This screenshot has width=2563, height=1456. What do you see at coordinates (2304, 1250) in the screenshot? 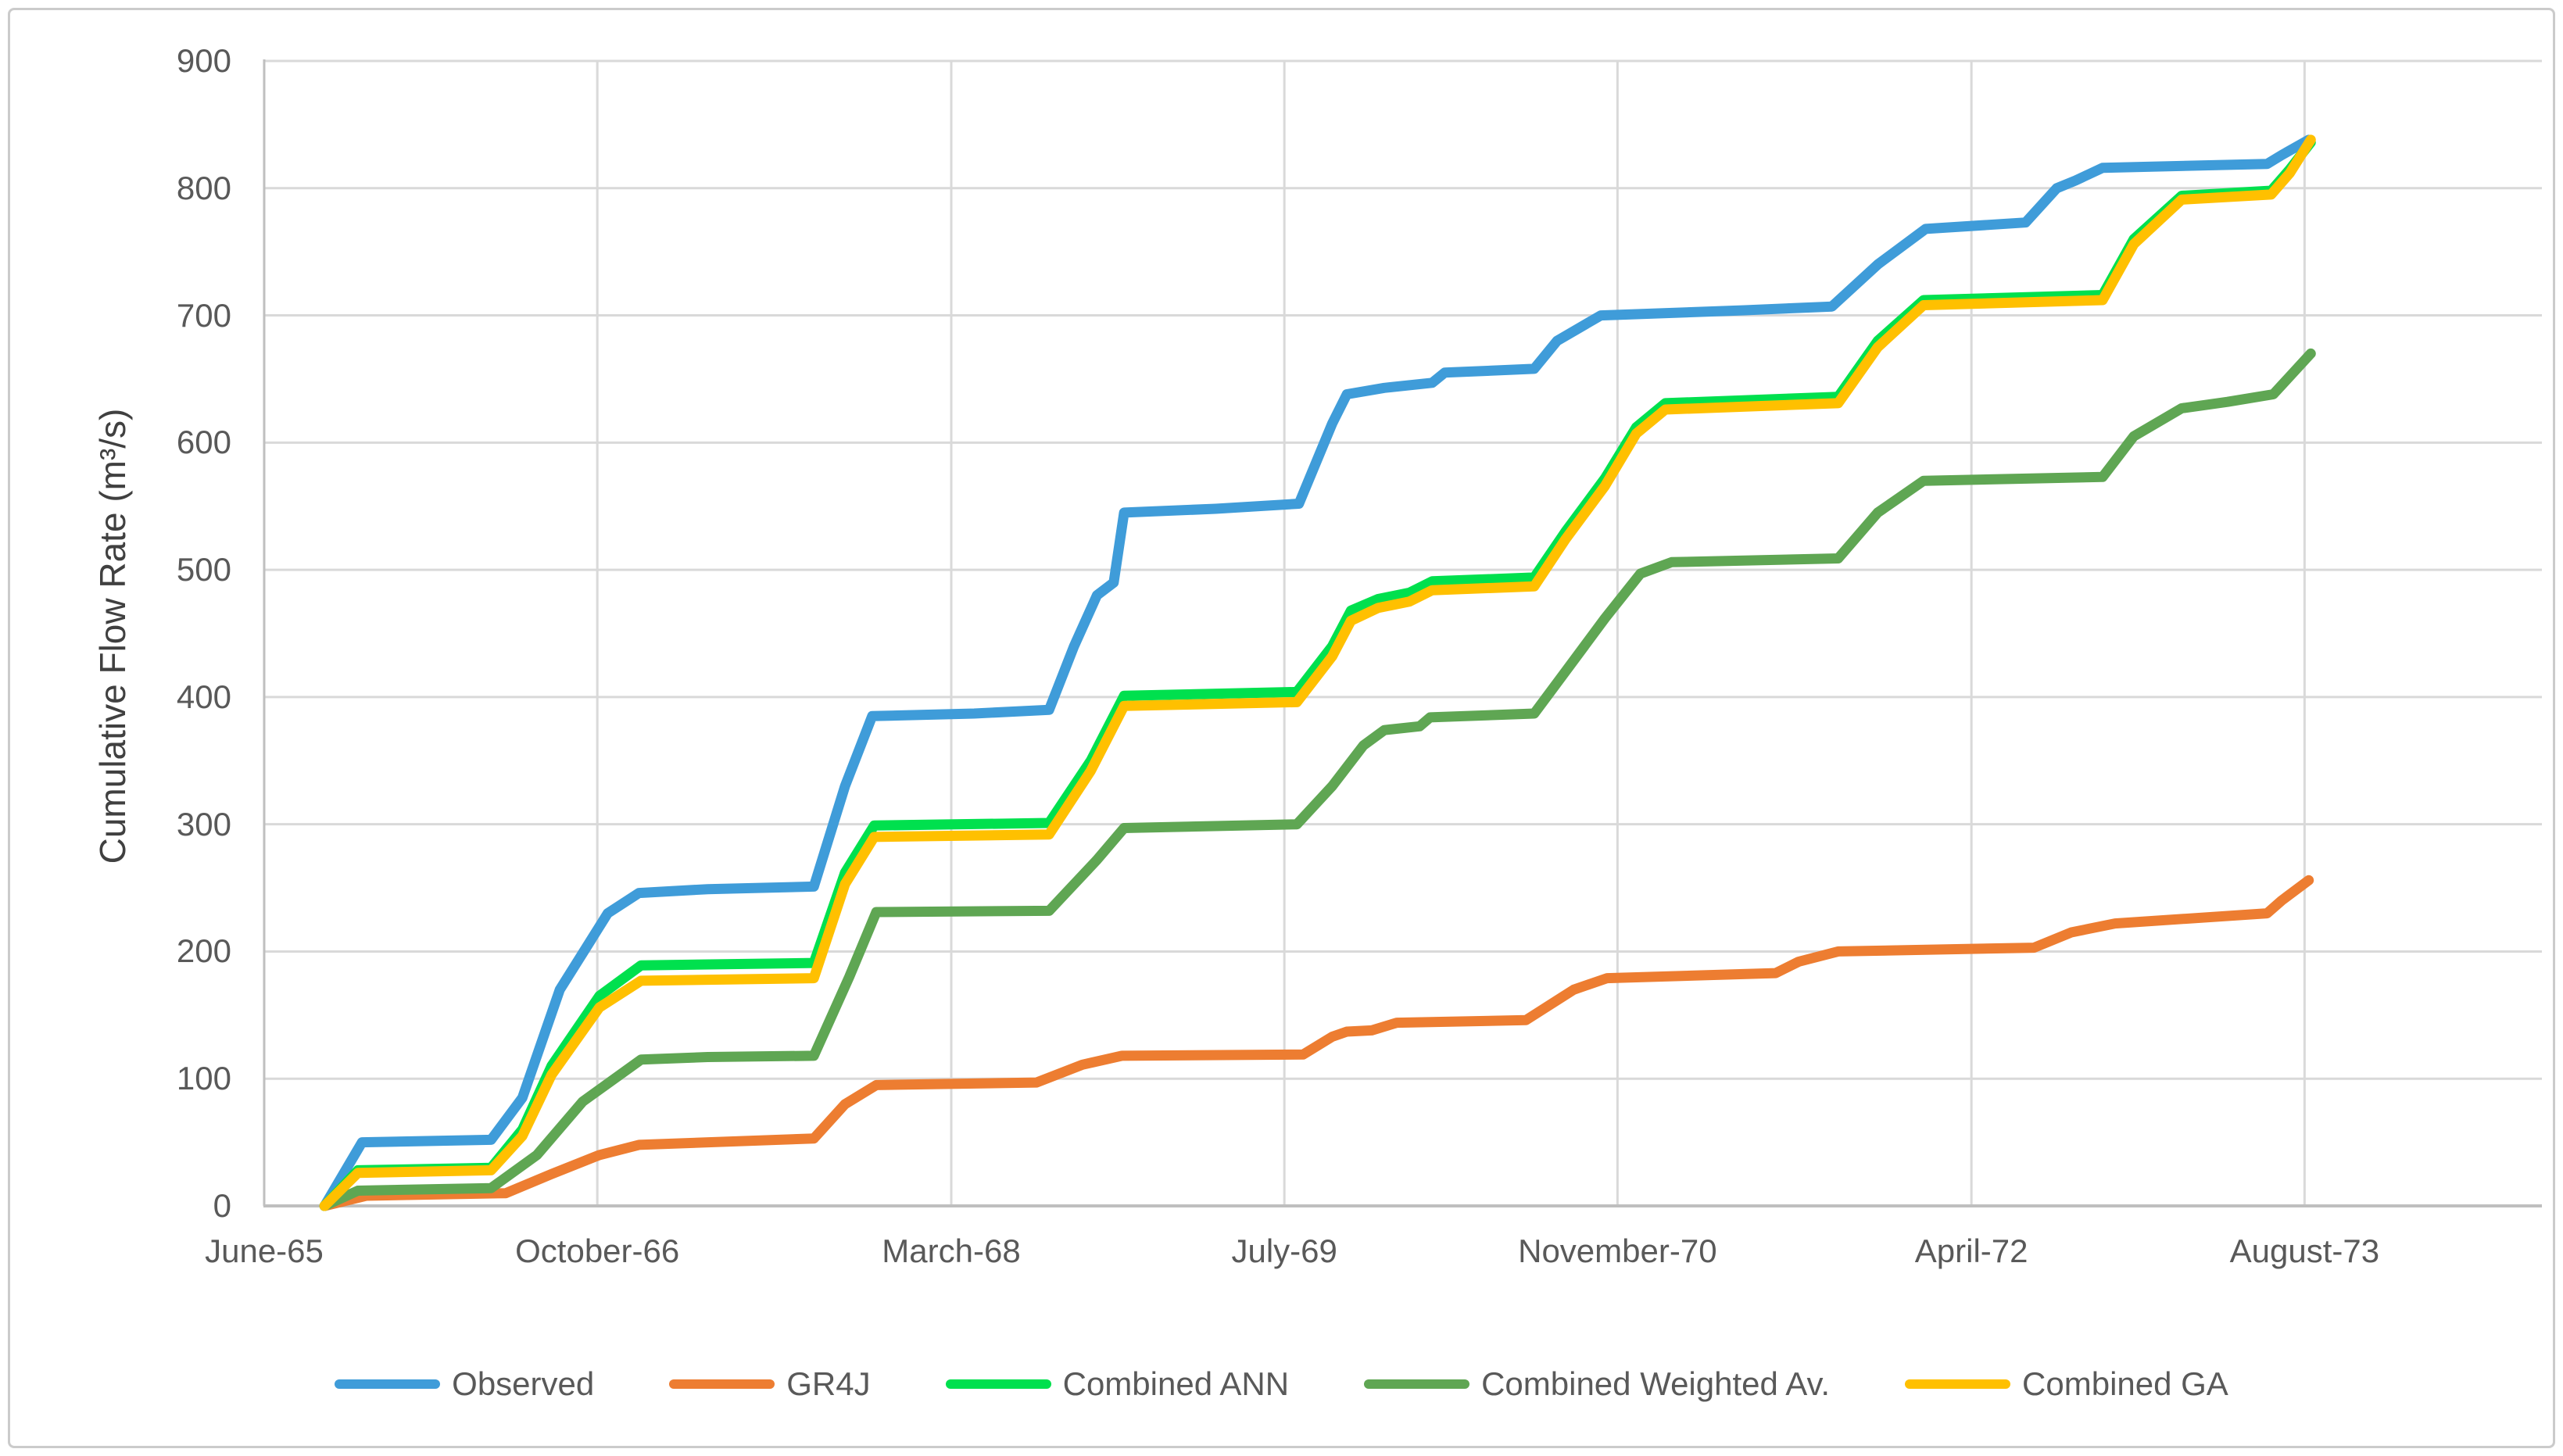
I see `x-tick-label: August-73` at bounding box center [2304, 1250].